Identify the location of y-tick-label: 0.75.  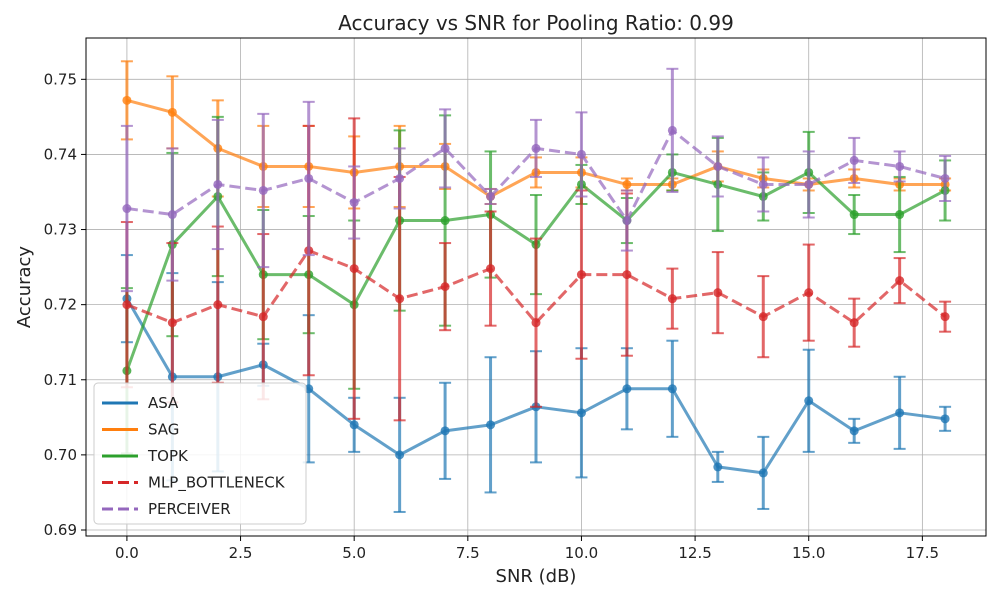
(60, 79).